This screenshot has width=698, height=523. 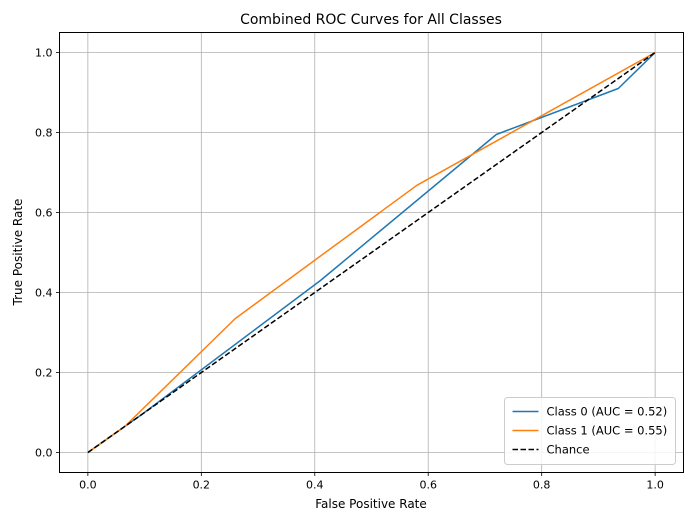 I want to click on y-tick-label: 0.6, so click(x=44, y=213).